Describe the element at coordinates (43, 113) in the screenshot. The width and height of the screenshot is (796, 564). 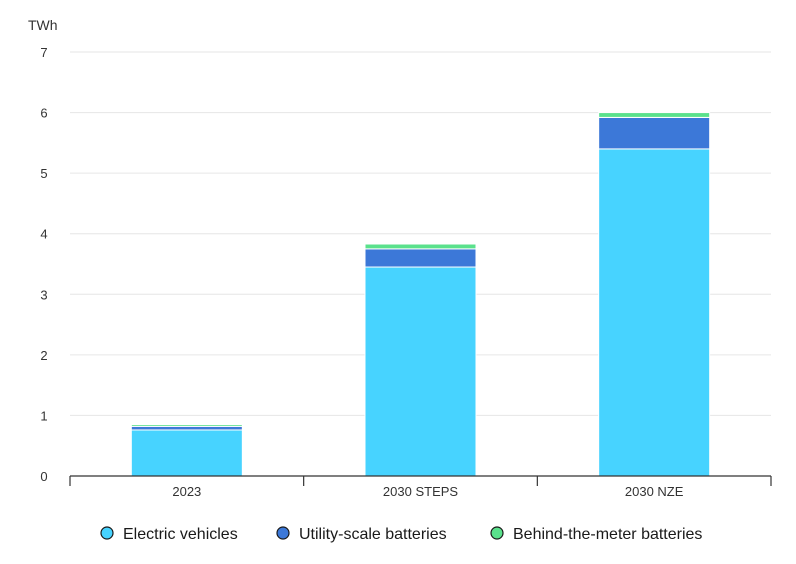
I see `y-tick-label: 6` at that location.